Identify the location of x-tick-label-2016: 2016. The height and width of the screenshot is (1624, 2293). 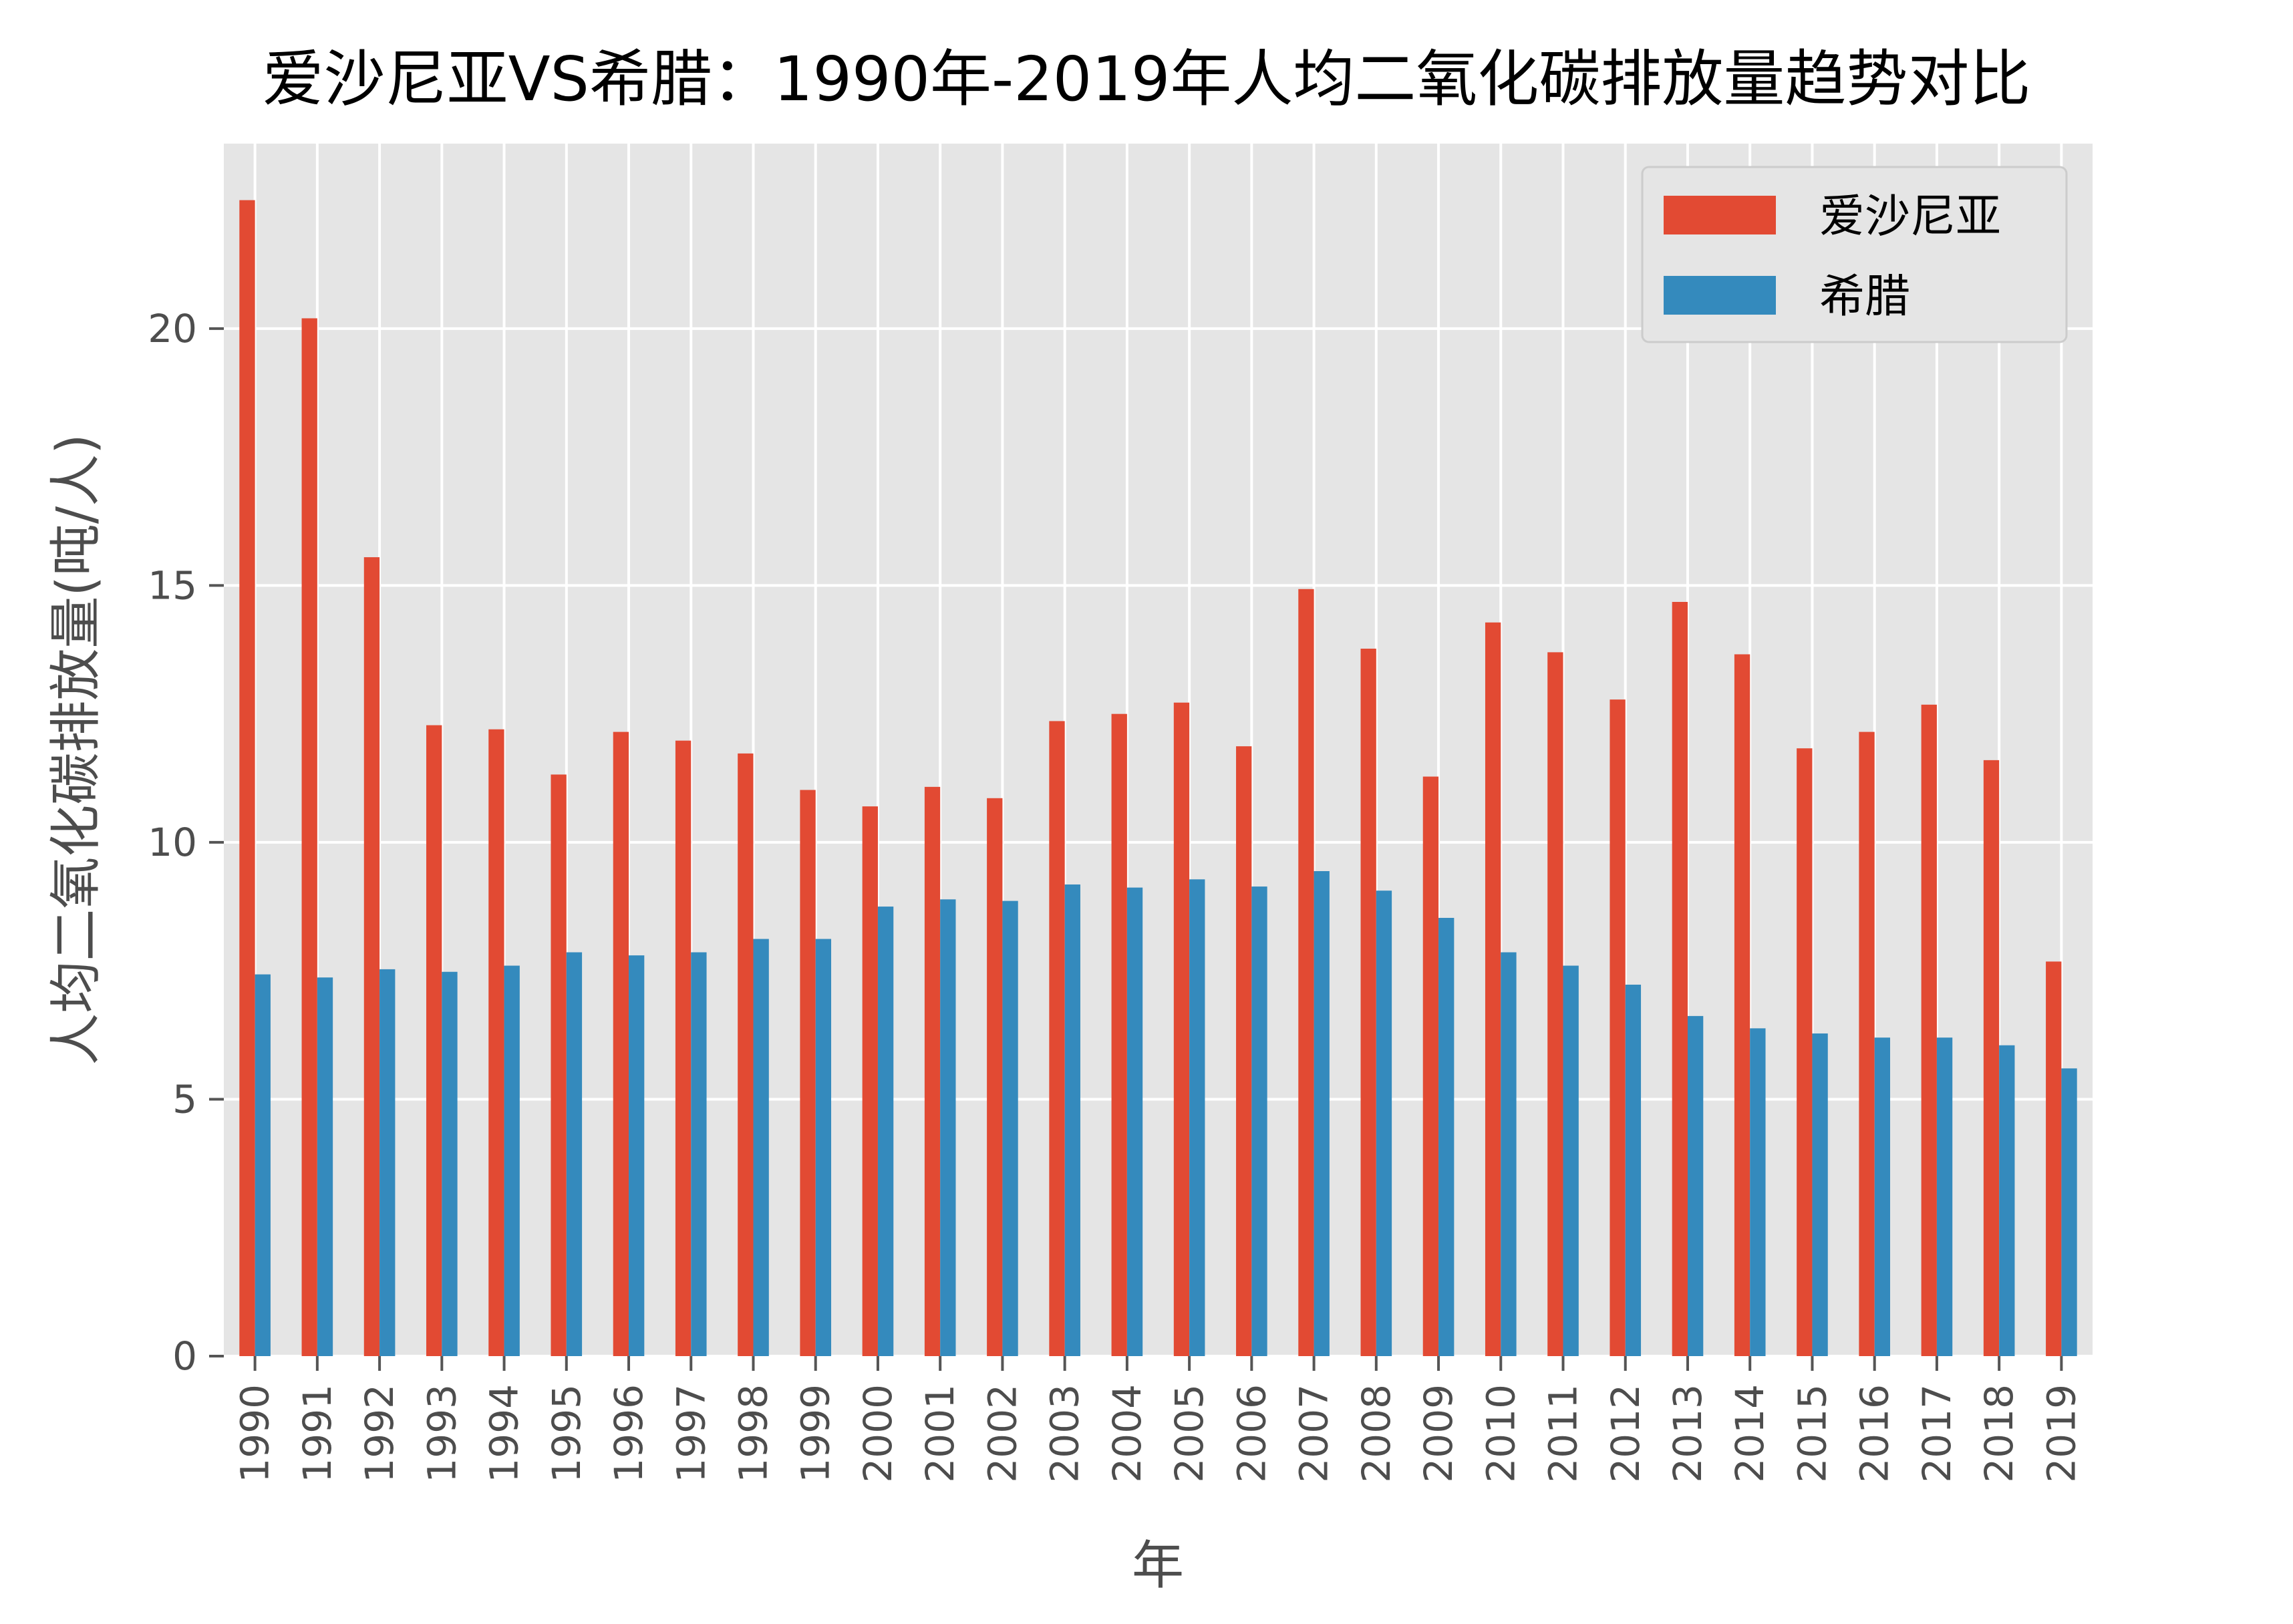
(1875, 1433).